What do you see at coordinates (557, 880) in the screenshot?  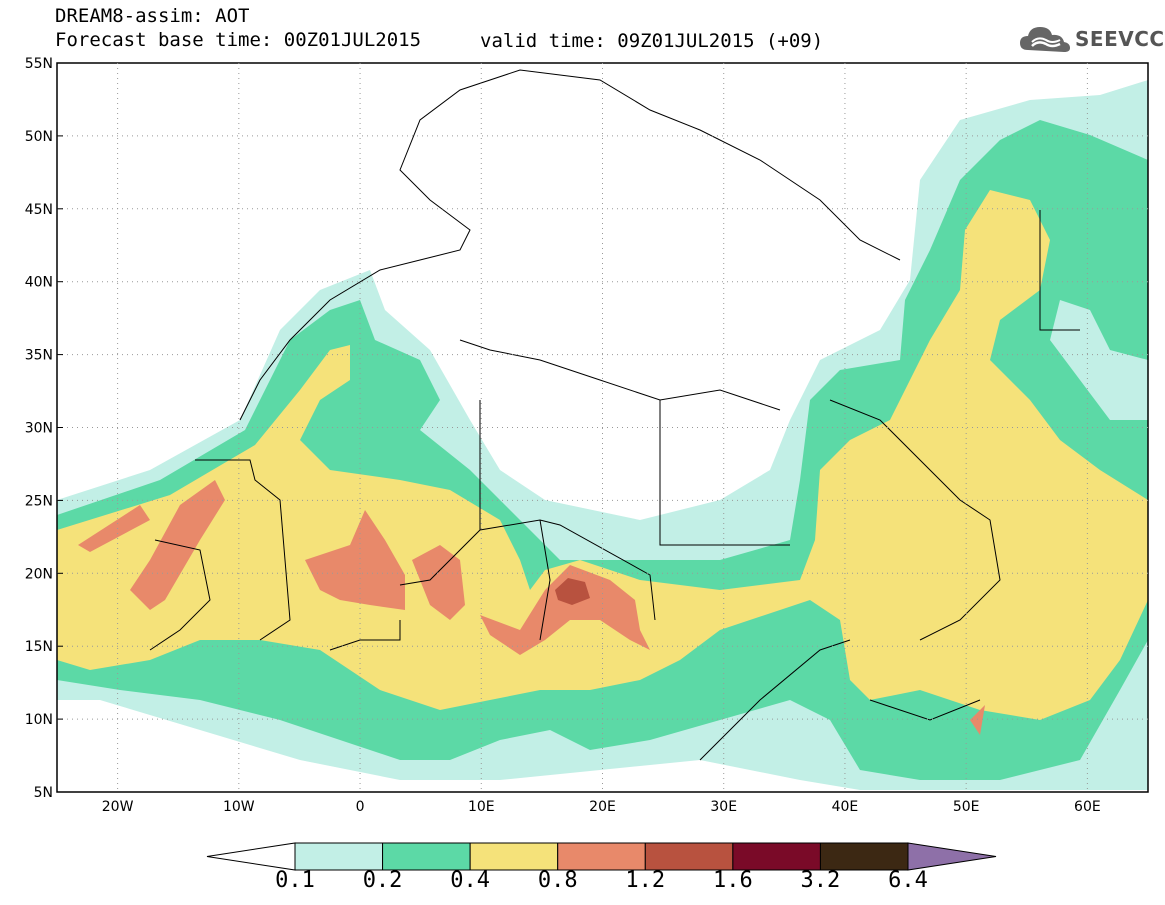 I see `colorbar-label: 0.8` at bounding box center [557, 880].